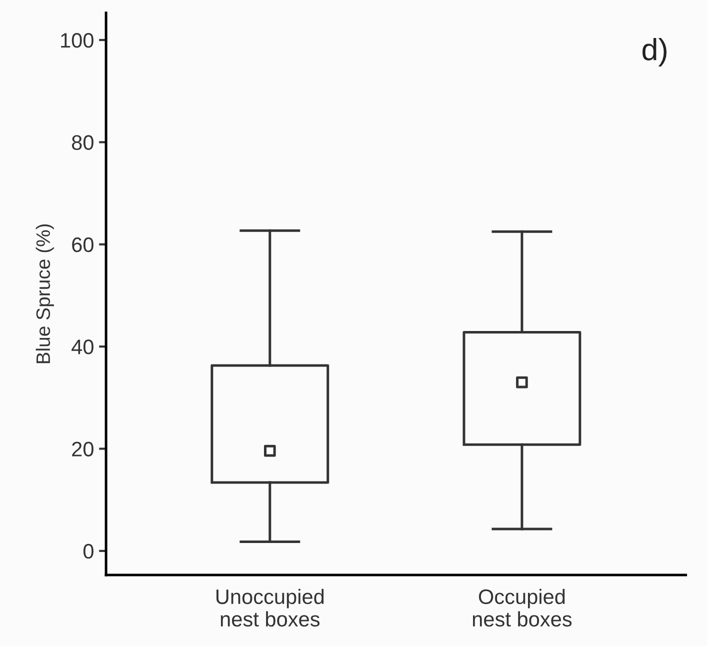 This screenshot has width=707, height=646. Describe the element at coordinates (83, 244) in the screenshot. I see `y-tick-label: 60` at that location.